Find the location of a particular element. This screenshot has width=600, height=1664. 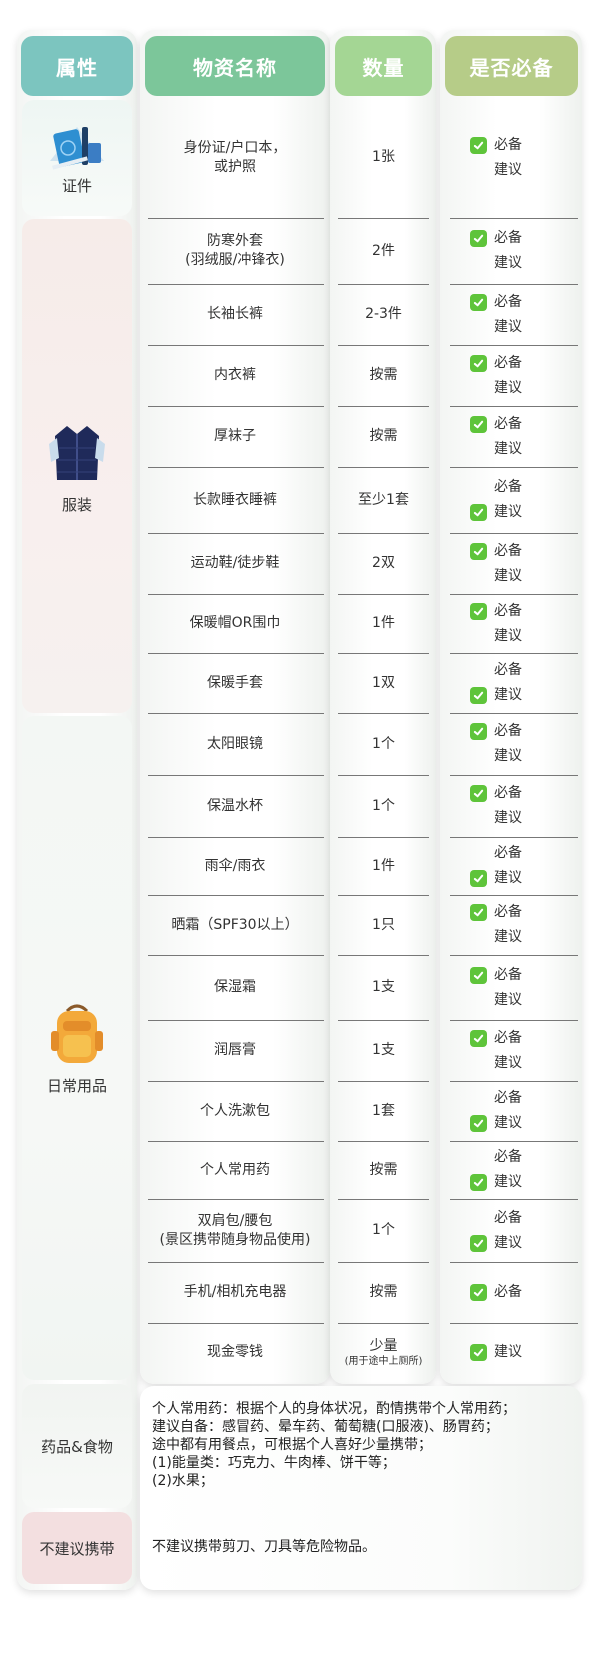

note-line: (2)水果； is located at coordinates (183, 1481).